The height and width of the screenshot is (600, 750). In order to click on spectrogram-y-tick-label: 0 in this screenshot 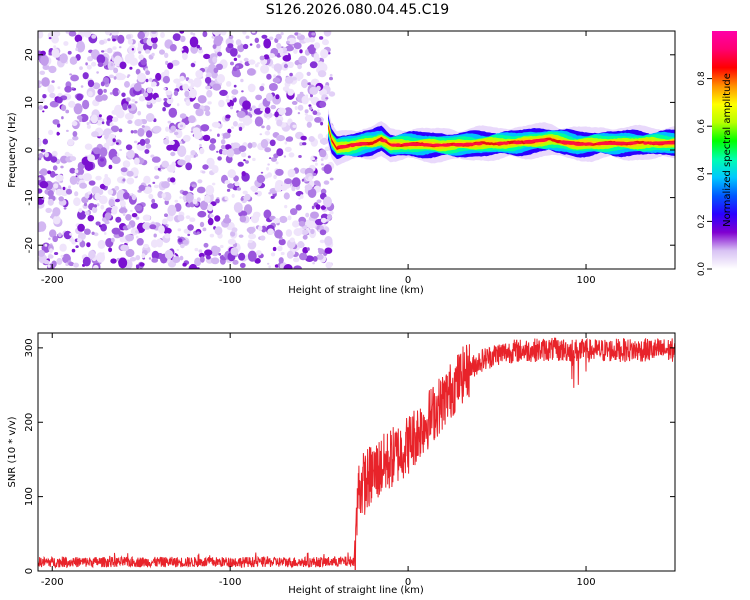, I will do `click(29, 150)`.